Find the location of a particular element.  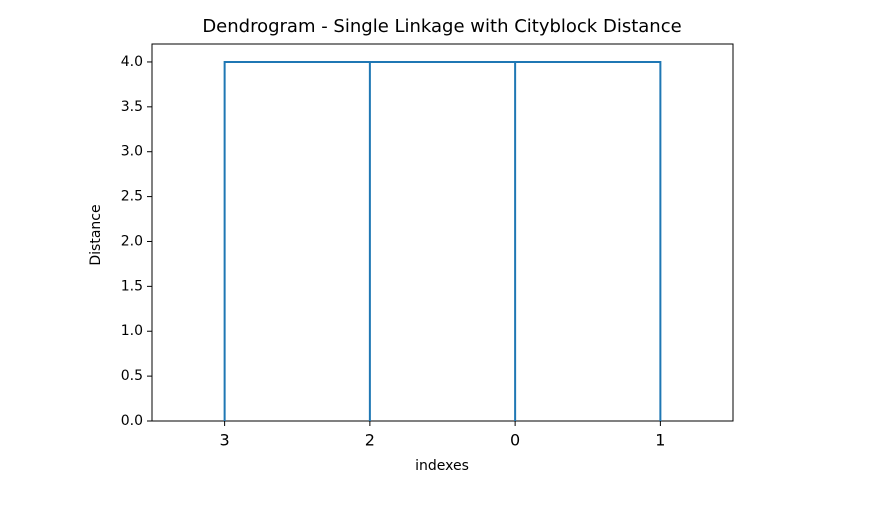

x-tick-label: 2 is located at coordinates (370, 440).